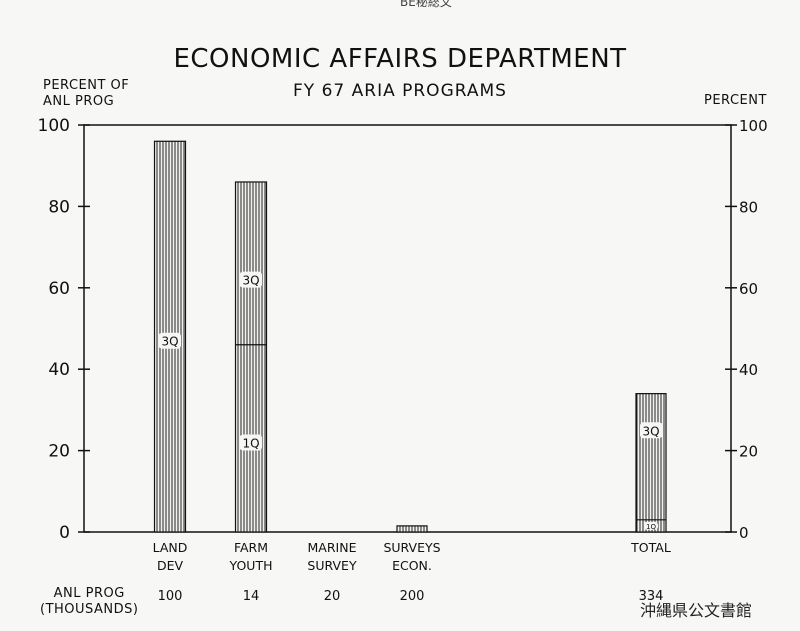 This screenshot has width=800, height=631. Describe the element at coordinates (64, 329) in the screenshot. I see `y-axis-left: 0 20 40 60 80 100` at that location.